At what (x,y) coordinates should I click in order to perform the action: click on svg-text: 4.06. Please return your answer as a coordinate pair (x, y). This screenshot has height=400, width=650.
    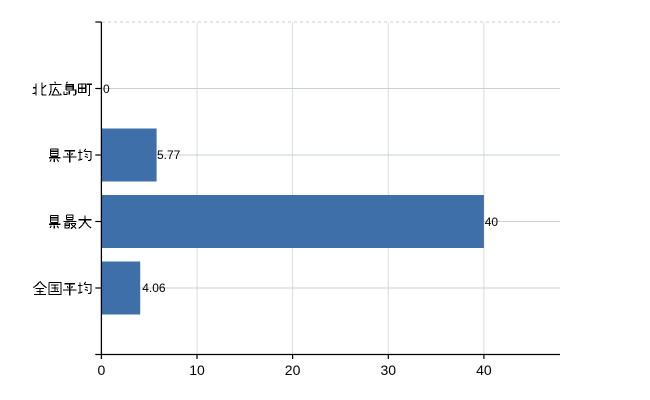
    Looking at the image, I should click on (154, 288).